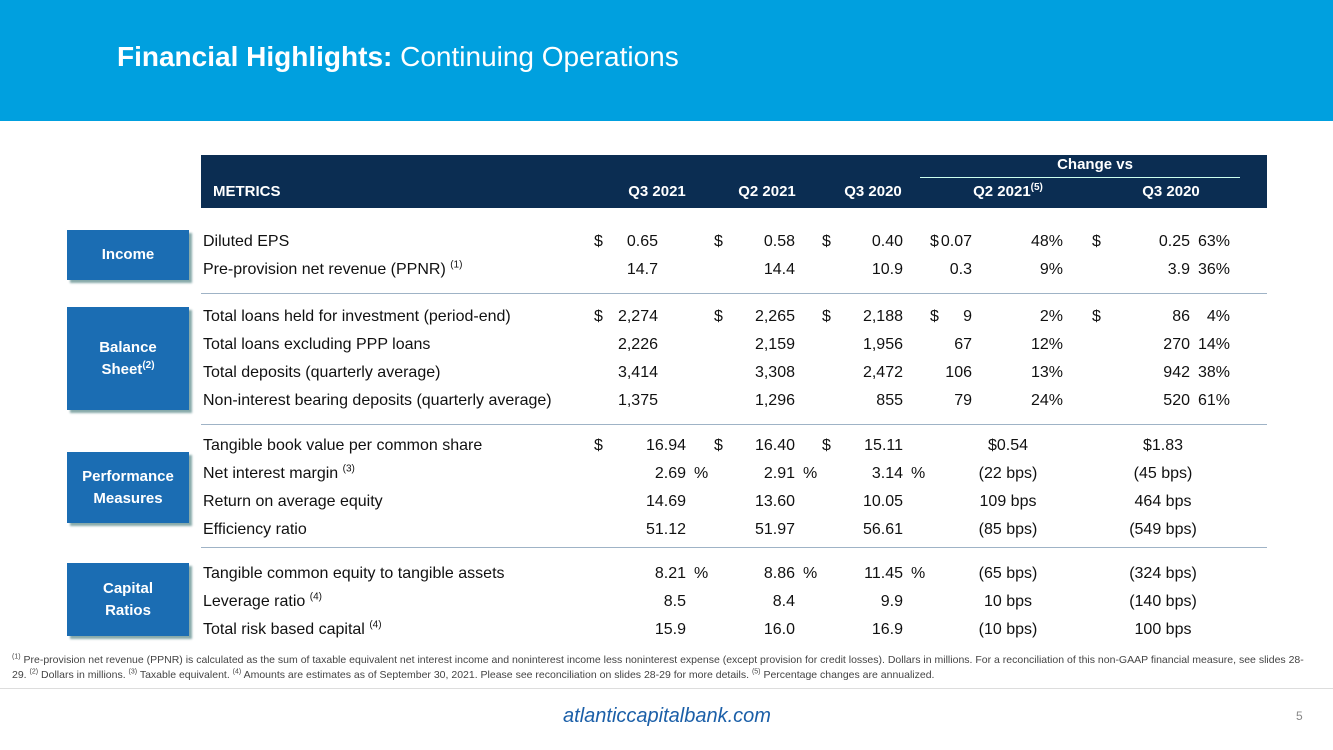 This screenshot has width=1333, height=750. I want to click on cell-value: 16.0, so click(779, 629).